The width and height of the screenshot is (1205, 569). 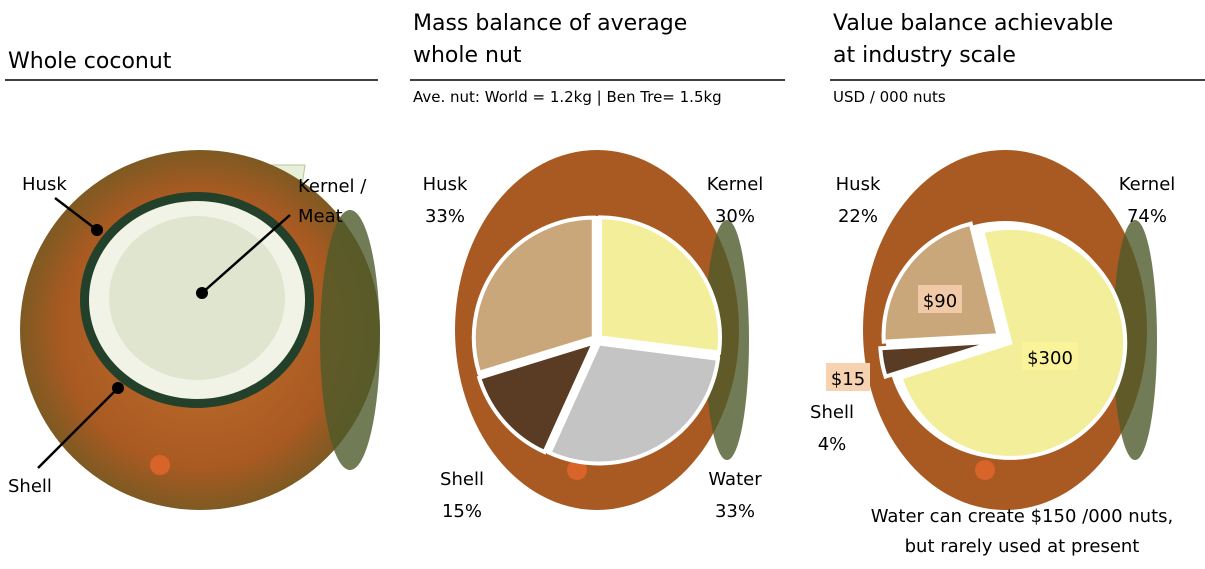 What do you see at coordinates (30, 486) in the screenshot?
I see `part-label: Shell` at bounding box center [30, 486].